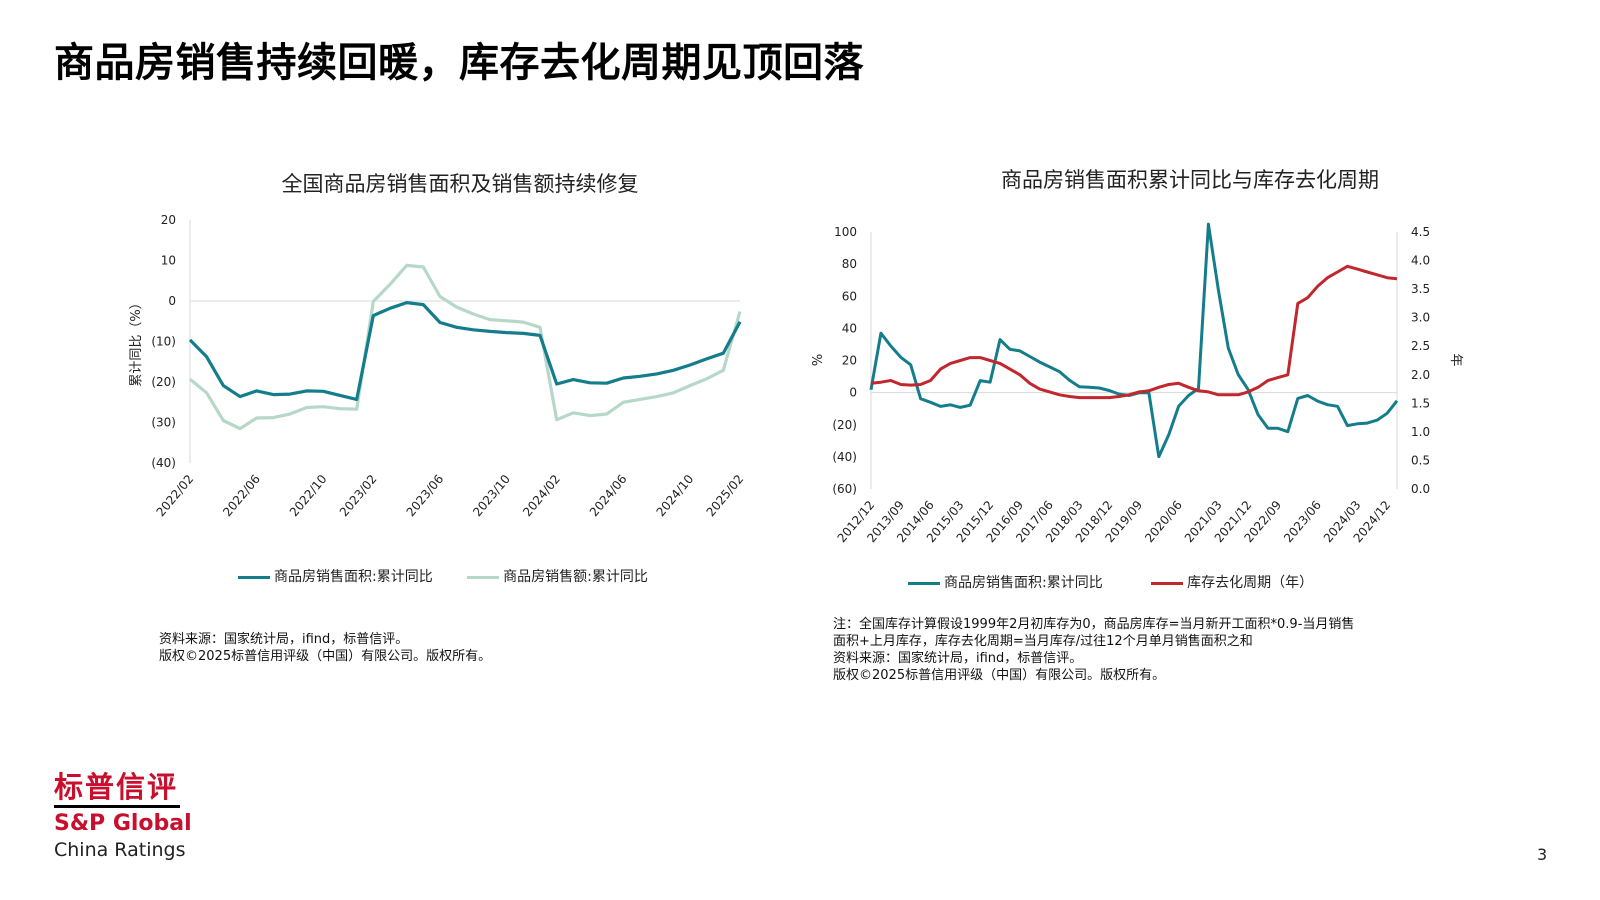  I want to click on legend-label-area: 商品房销售面积:累计同比, so click(353, 577).